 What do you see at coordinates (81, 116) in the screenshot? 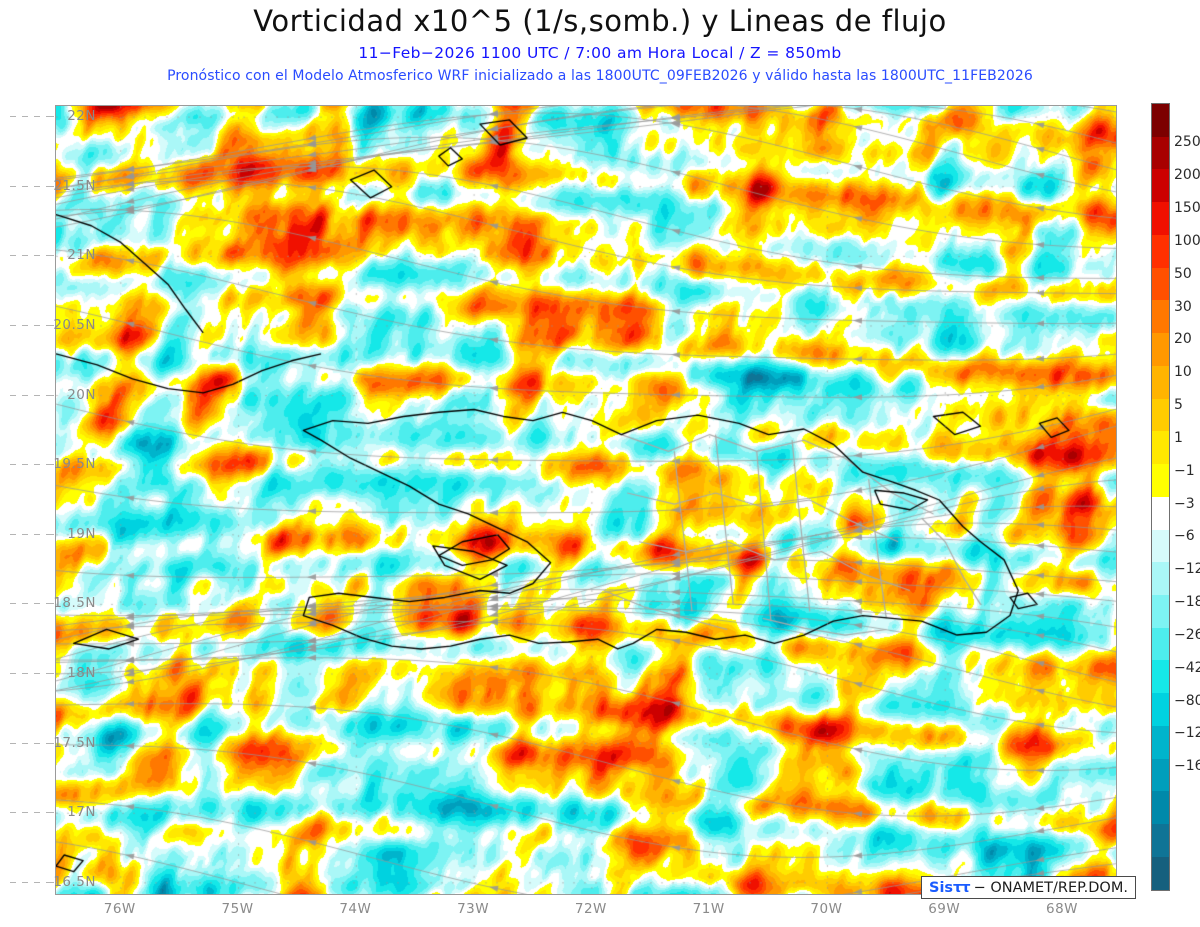
I see `y-axis-tick-label: 22N` at bounding box center [81, 116].